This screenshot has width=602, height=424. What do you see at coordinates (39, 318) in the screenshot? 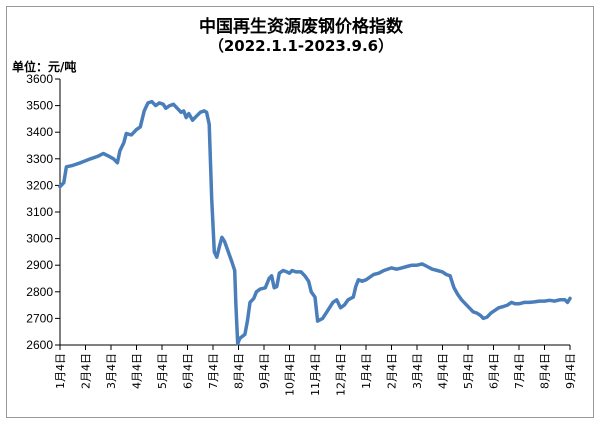
I see `y-tick-label: 2700` at bounding box center [39, 318].